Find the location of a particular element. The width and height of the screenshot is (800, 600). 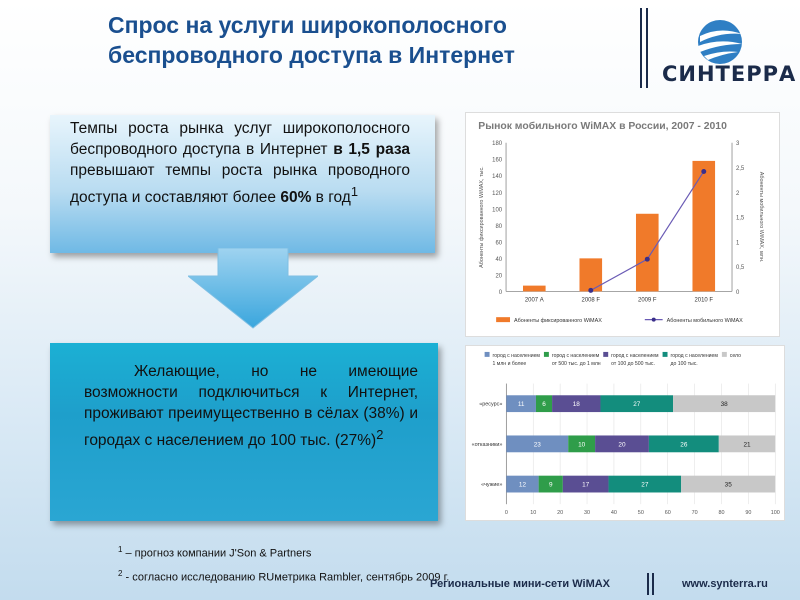

y-tick-label: 180 is located at coordinates (497, 144).